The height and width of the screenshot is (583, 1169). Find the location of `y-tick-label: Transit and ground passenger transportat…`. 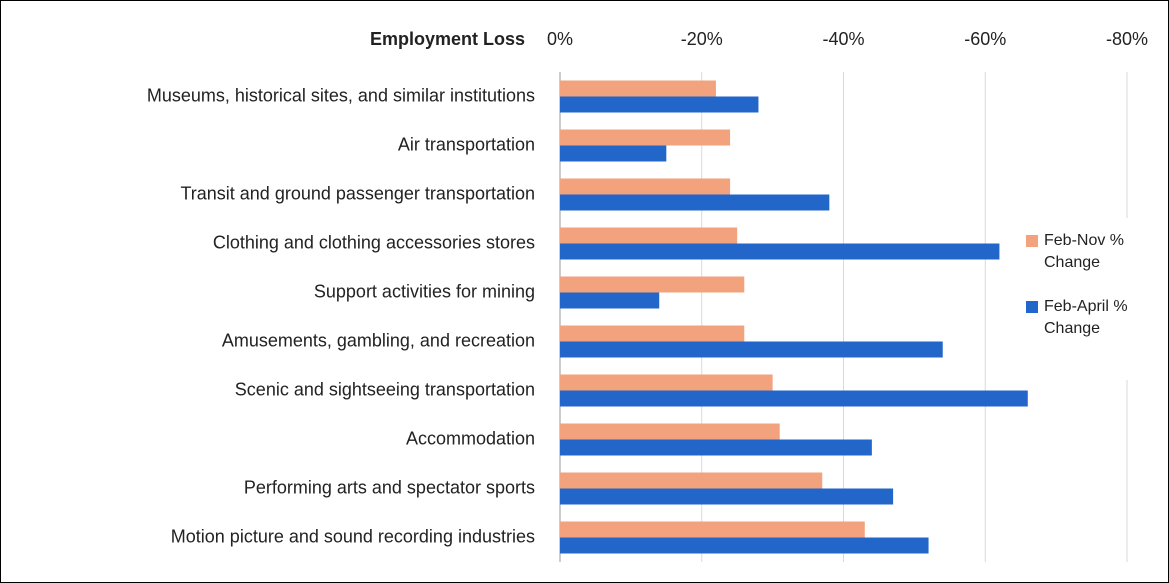

y-tick-label: Transit and ground passenger transportat… is located at coordinates (357, 193).